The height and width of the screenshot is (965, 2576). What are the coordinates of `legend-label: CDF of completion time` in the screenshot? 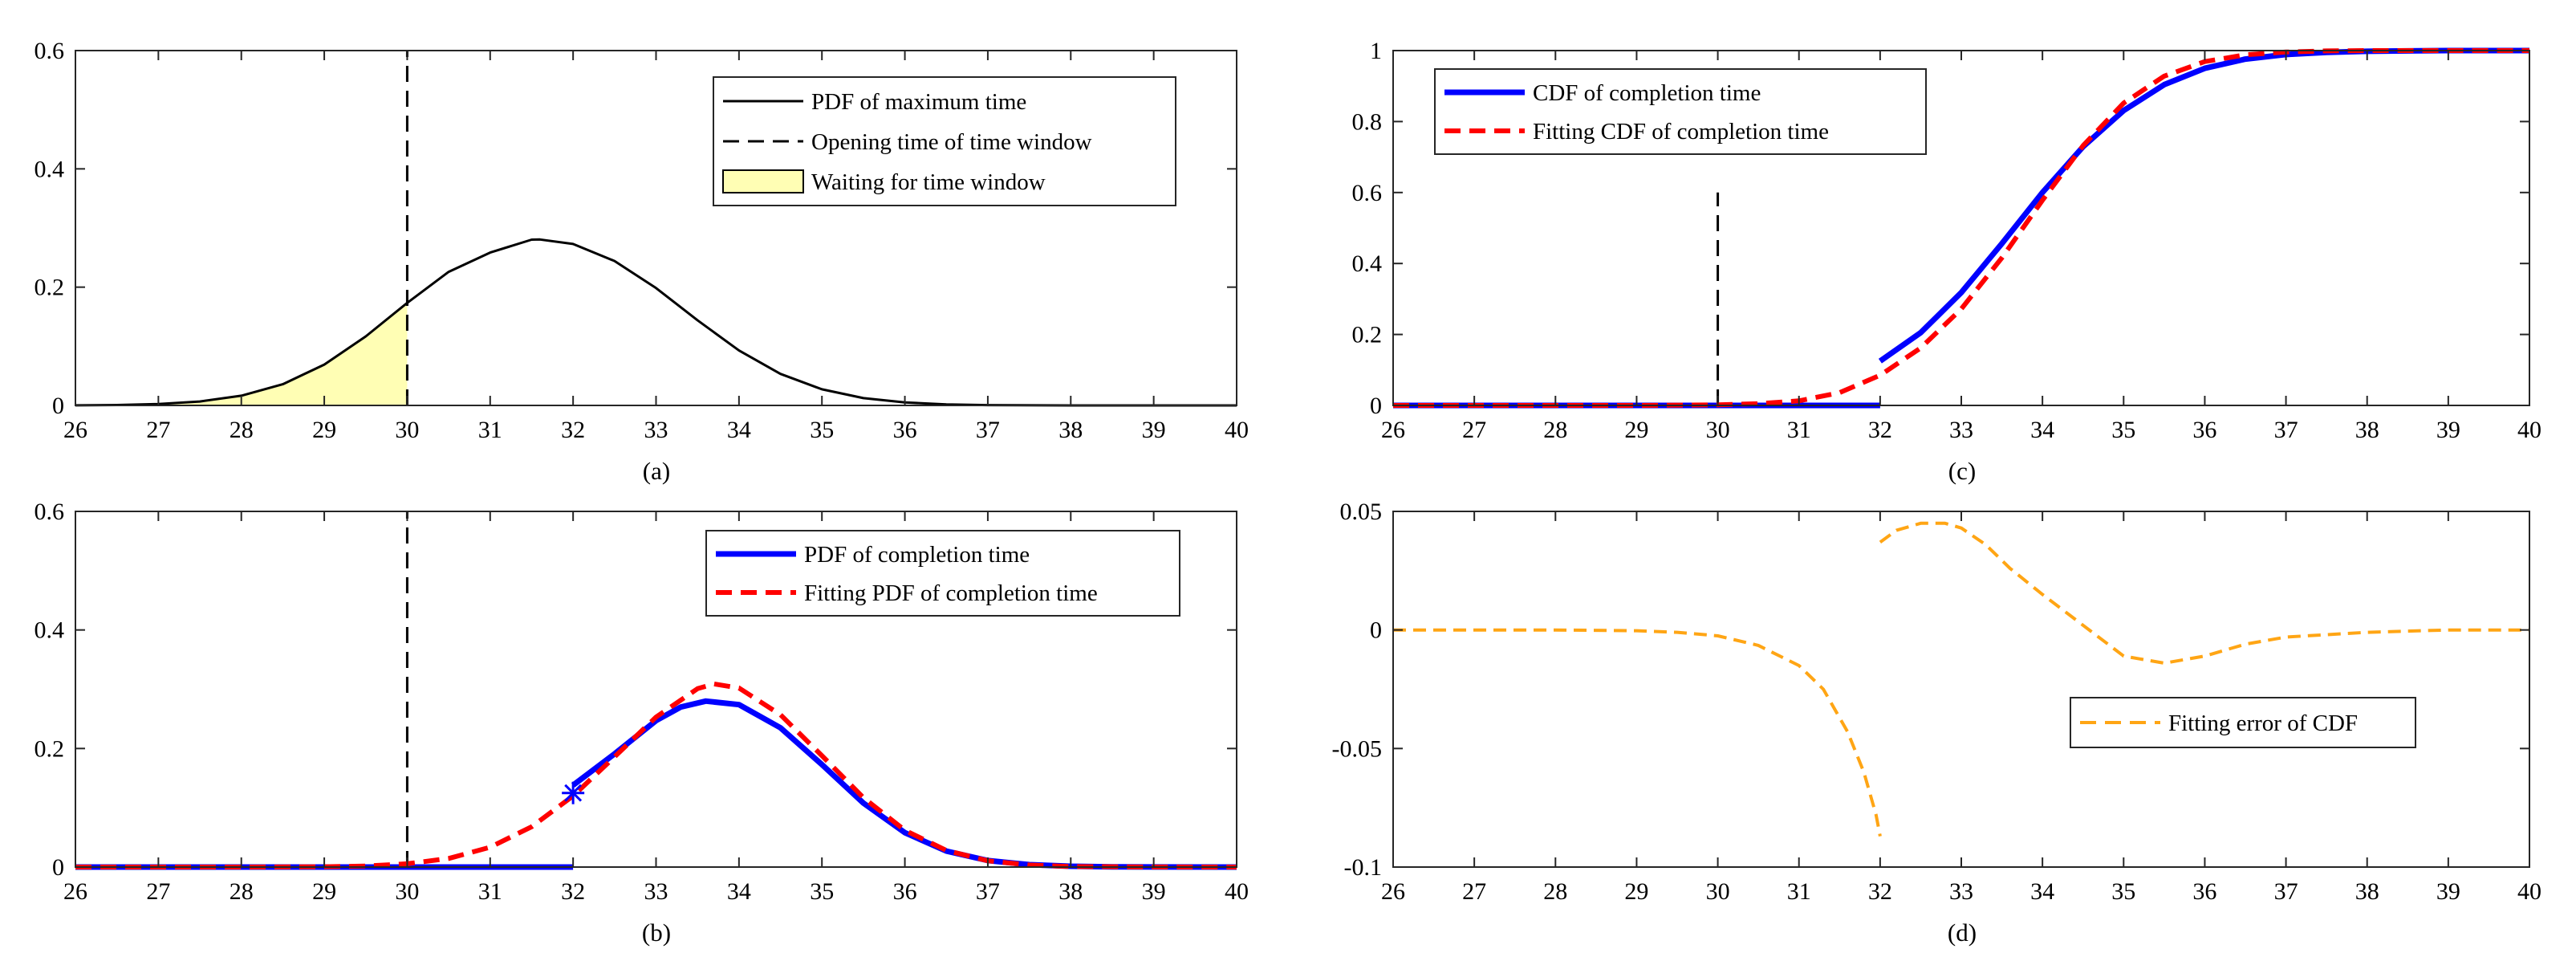 It's located at (1647, 93).